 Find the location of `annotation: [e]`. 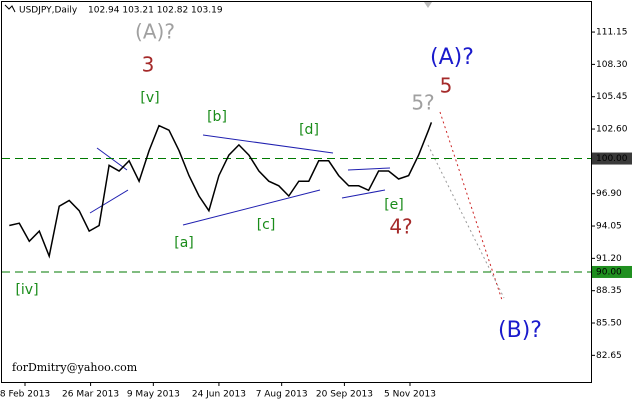

annotation: [e] is located at coordinates (394, 205).